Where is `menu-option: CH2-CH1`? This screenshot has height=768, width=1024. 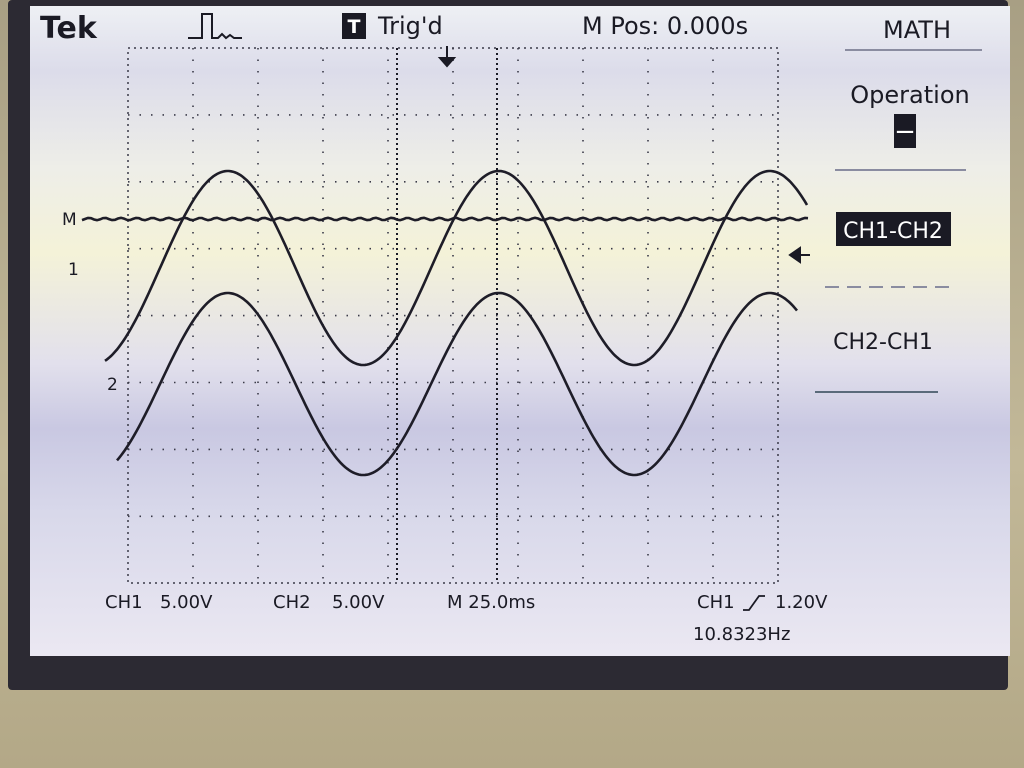 menu-option: CH2-CH1 is located at coordinates (883, 342).